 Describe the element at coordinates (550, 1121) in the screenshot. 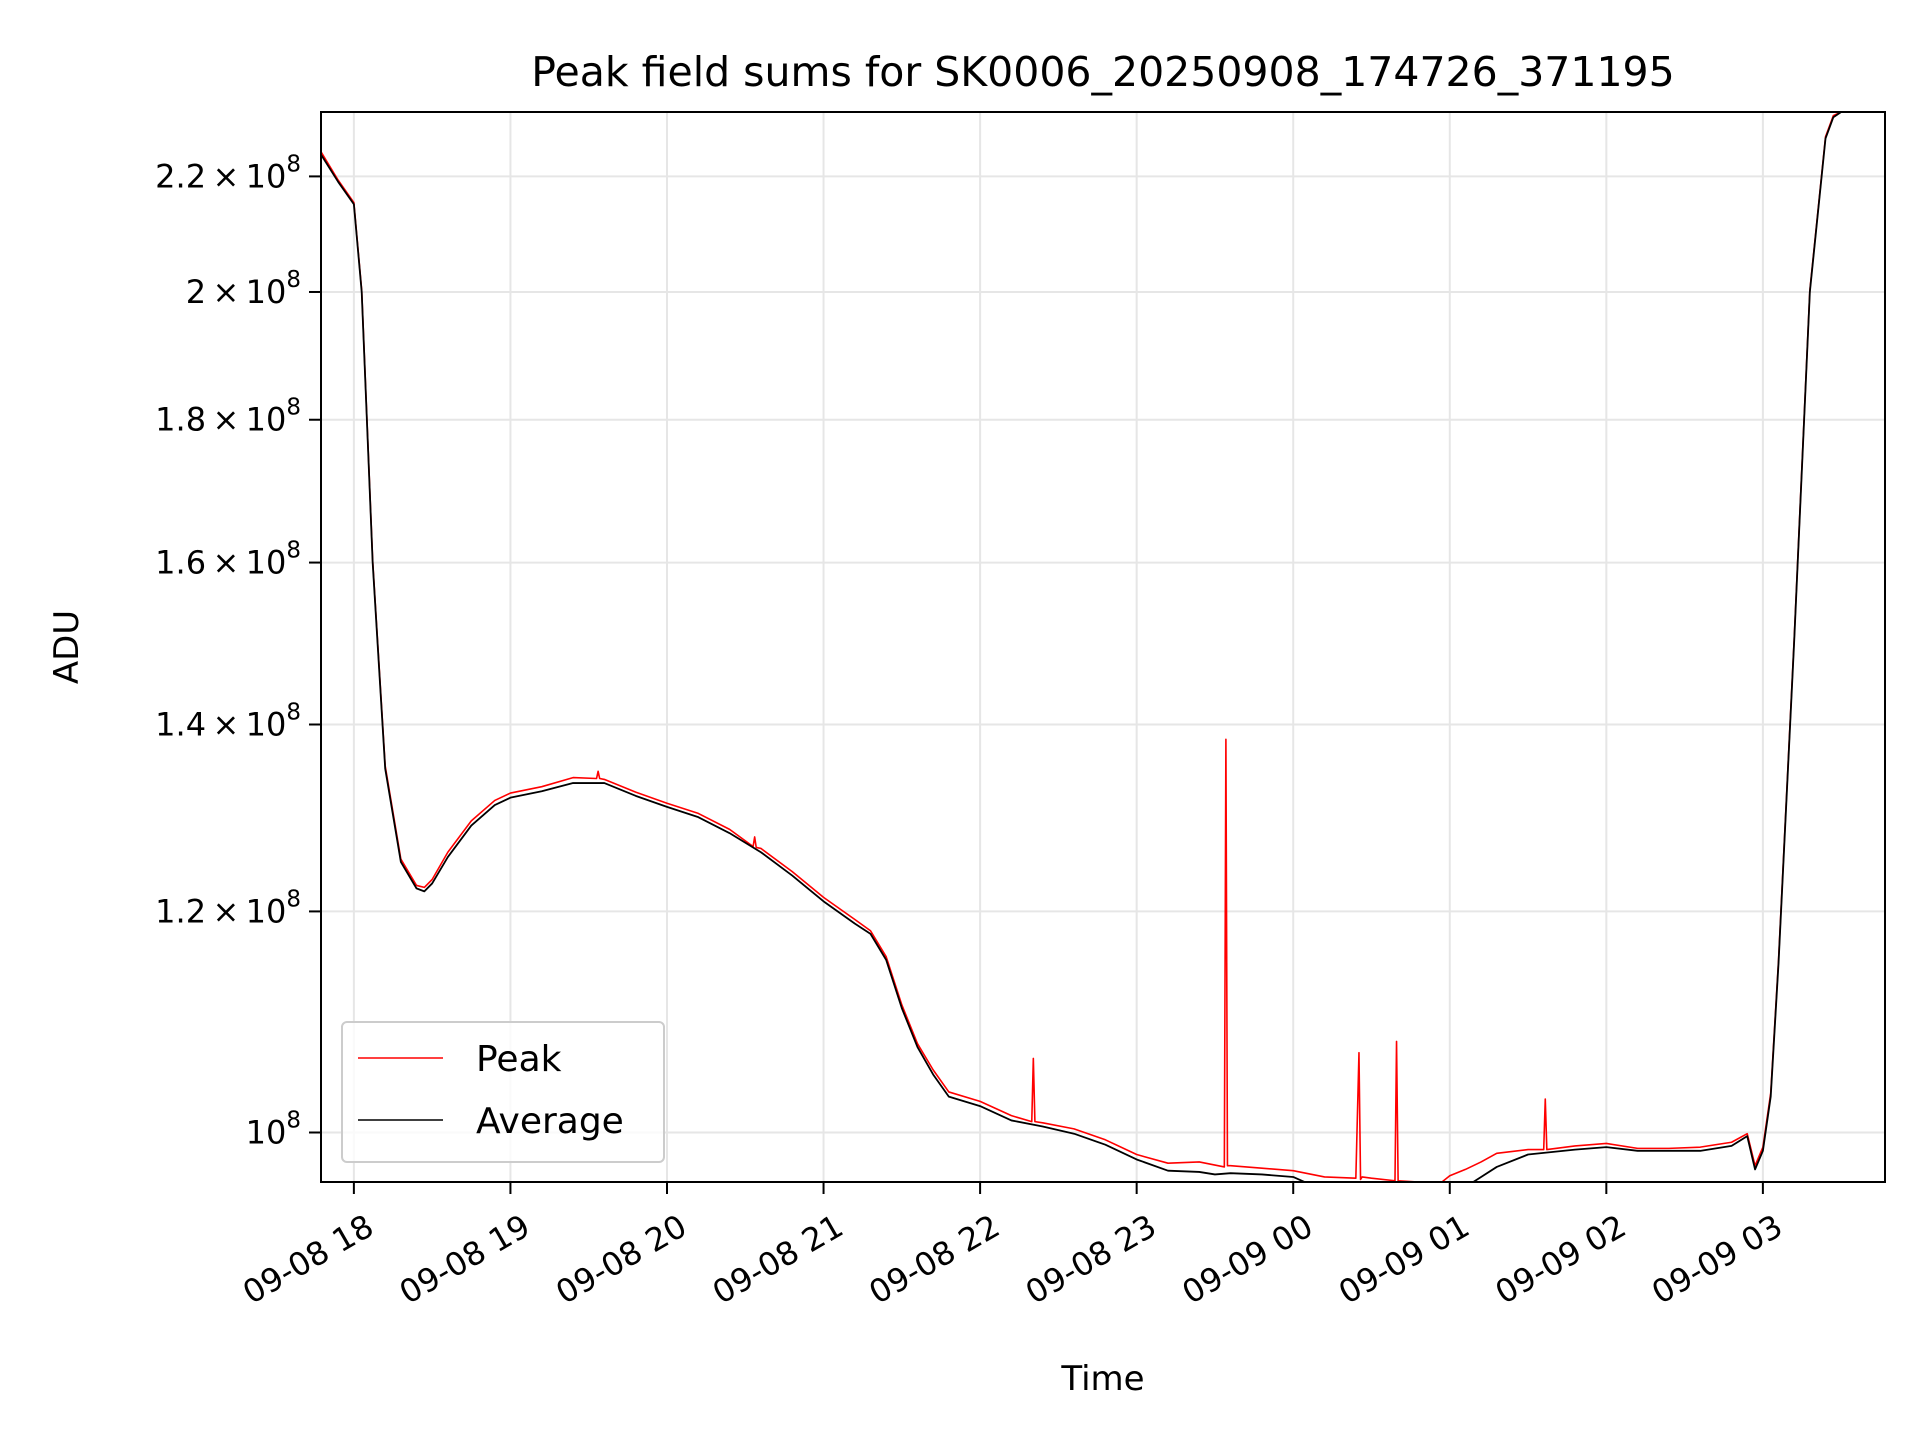

I see `legend-average-label: Average` at that location.